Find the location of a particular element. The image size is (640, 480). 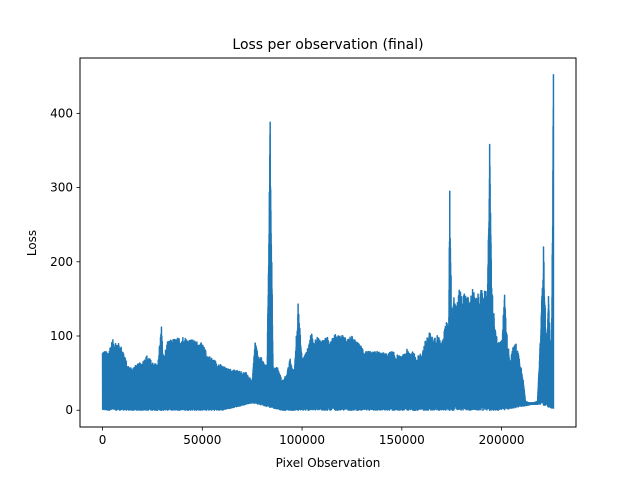

y-tick-label: 300 is located at coordinates (61, 188).